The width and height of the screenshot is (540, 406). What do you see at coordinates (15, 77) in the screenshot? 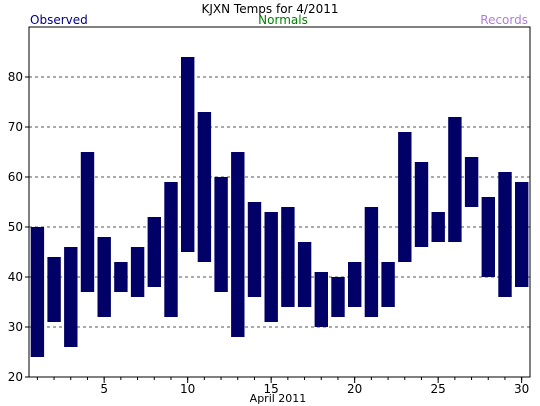
I see `y-tick-label: 80` at bounding box center [15, 77].